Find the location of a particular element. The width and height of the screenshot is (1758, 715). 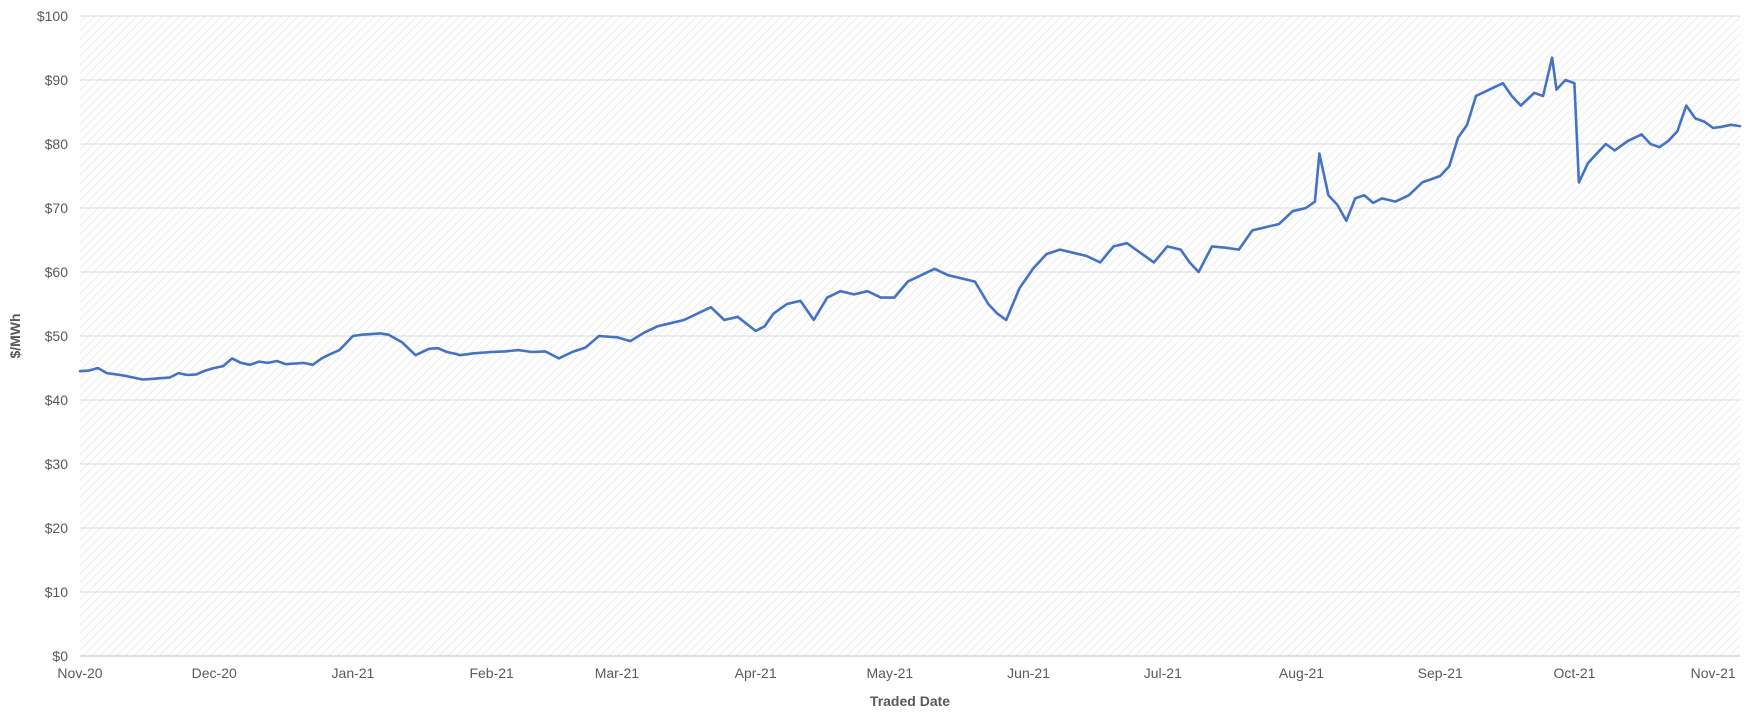

y-tick-label: $60 is located at coordinates (57, 272).